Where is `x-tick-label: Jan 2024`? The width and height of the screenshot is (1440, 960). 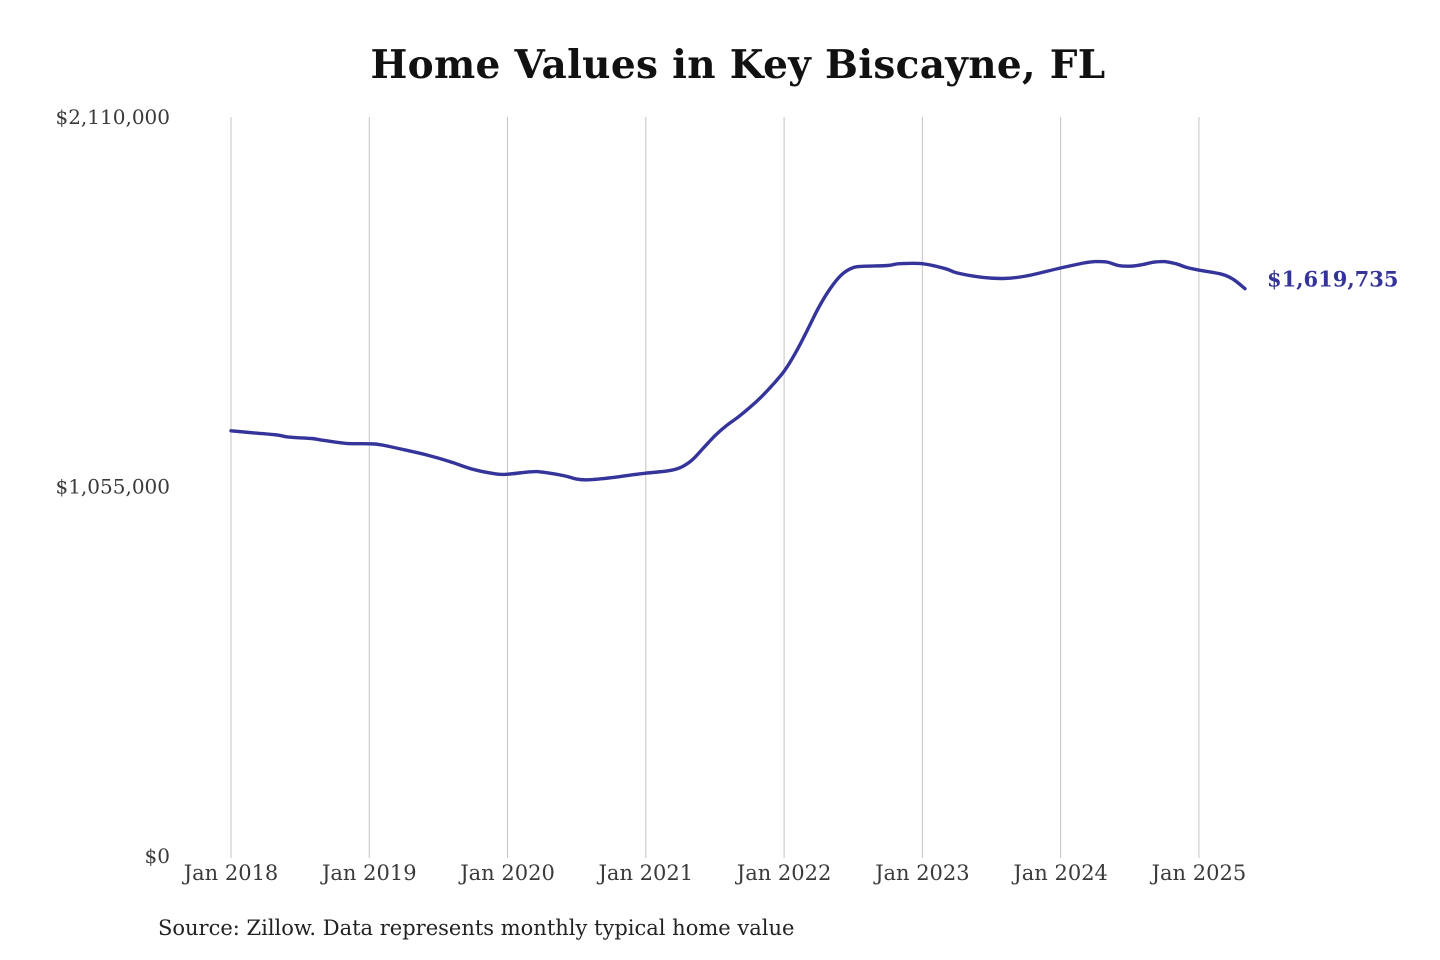
x-tick-label: Jan 2024 is located at coordinates (1059, 873).